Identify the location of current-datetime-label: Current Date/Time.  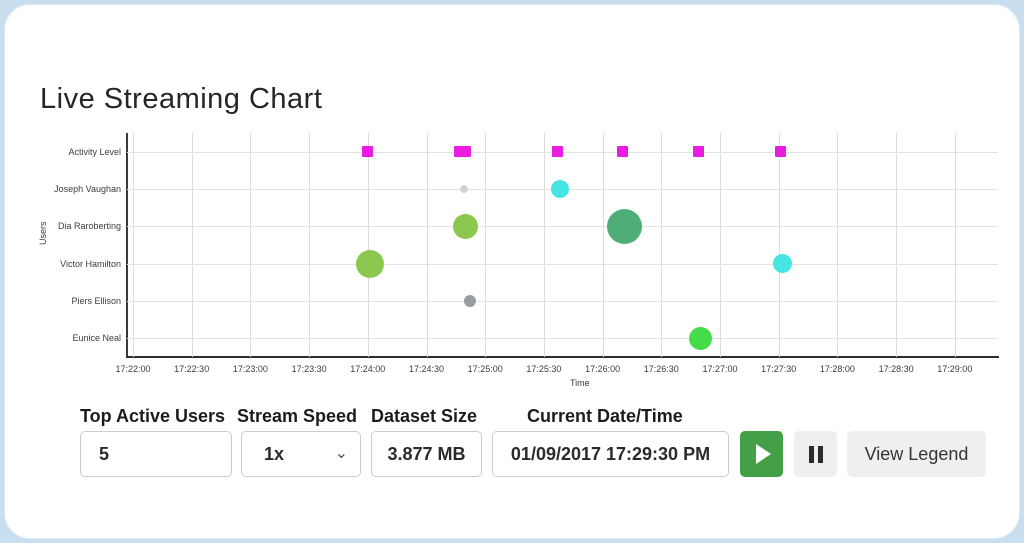
(605, 416).